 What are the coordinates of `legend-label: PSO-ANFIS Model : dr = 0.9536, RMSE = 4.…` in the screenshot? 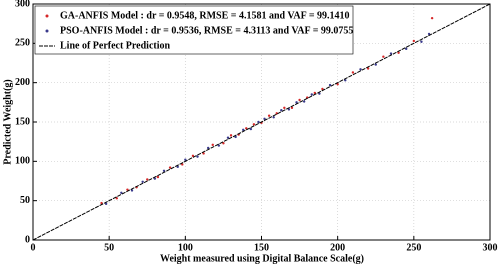 It's located at (206, 30).